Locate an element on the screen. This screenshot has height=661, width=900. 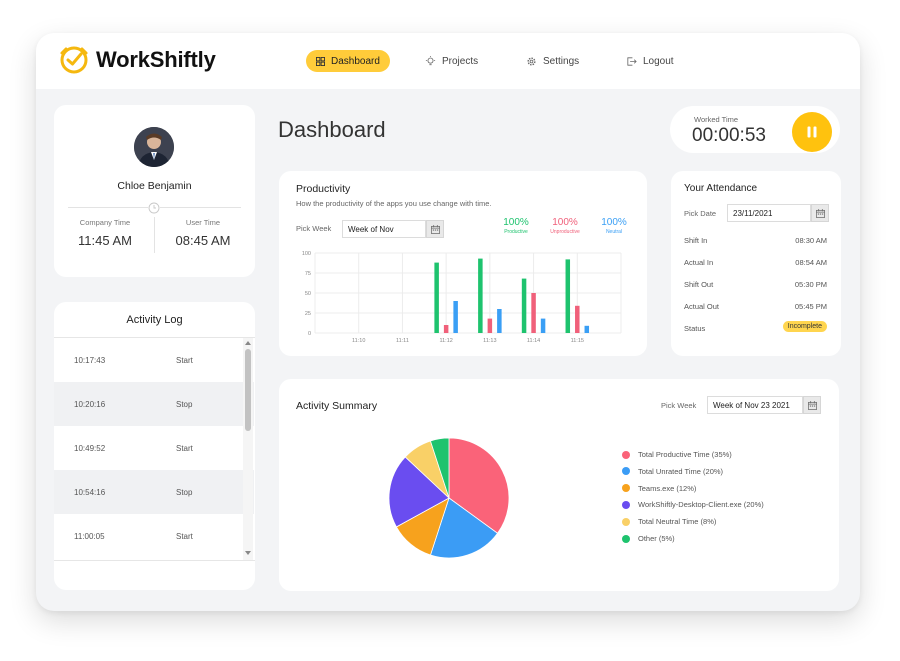
stat-productive-value: 100% is located at coordinates (516, 222).